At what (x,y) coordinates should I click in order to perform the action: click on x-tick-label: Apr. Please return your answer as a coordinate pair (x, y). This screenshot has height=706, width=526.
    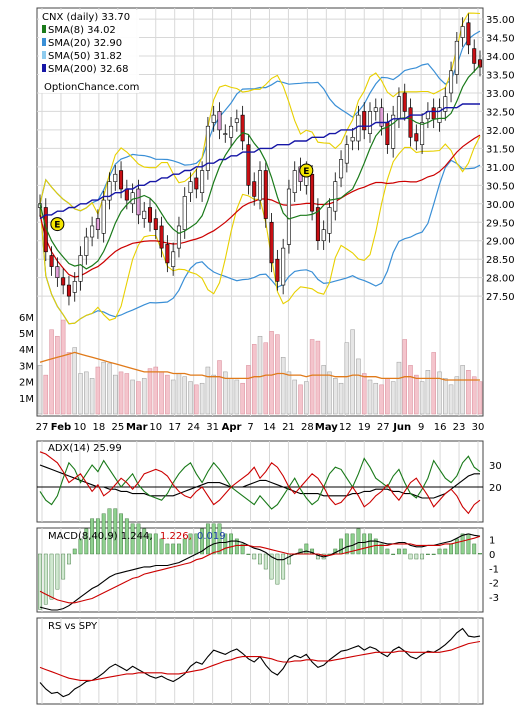
    Looking at the image, I should click on (232, 427).